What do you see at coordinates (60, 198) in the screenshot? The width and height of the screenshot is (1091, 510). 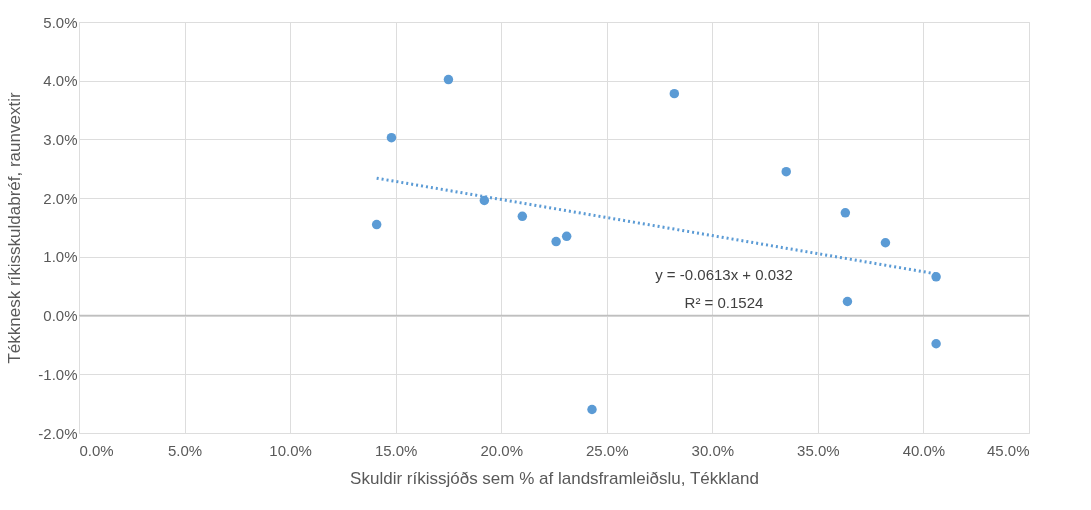 I see `y-tick-label: 2.0%` at bounding box center [60, 198].